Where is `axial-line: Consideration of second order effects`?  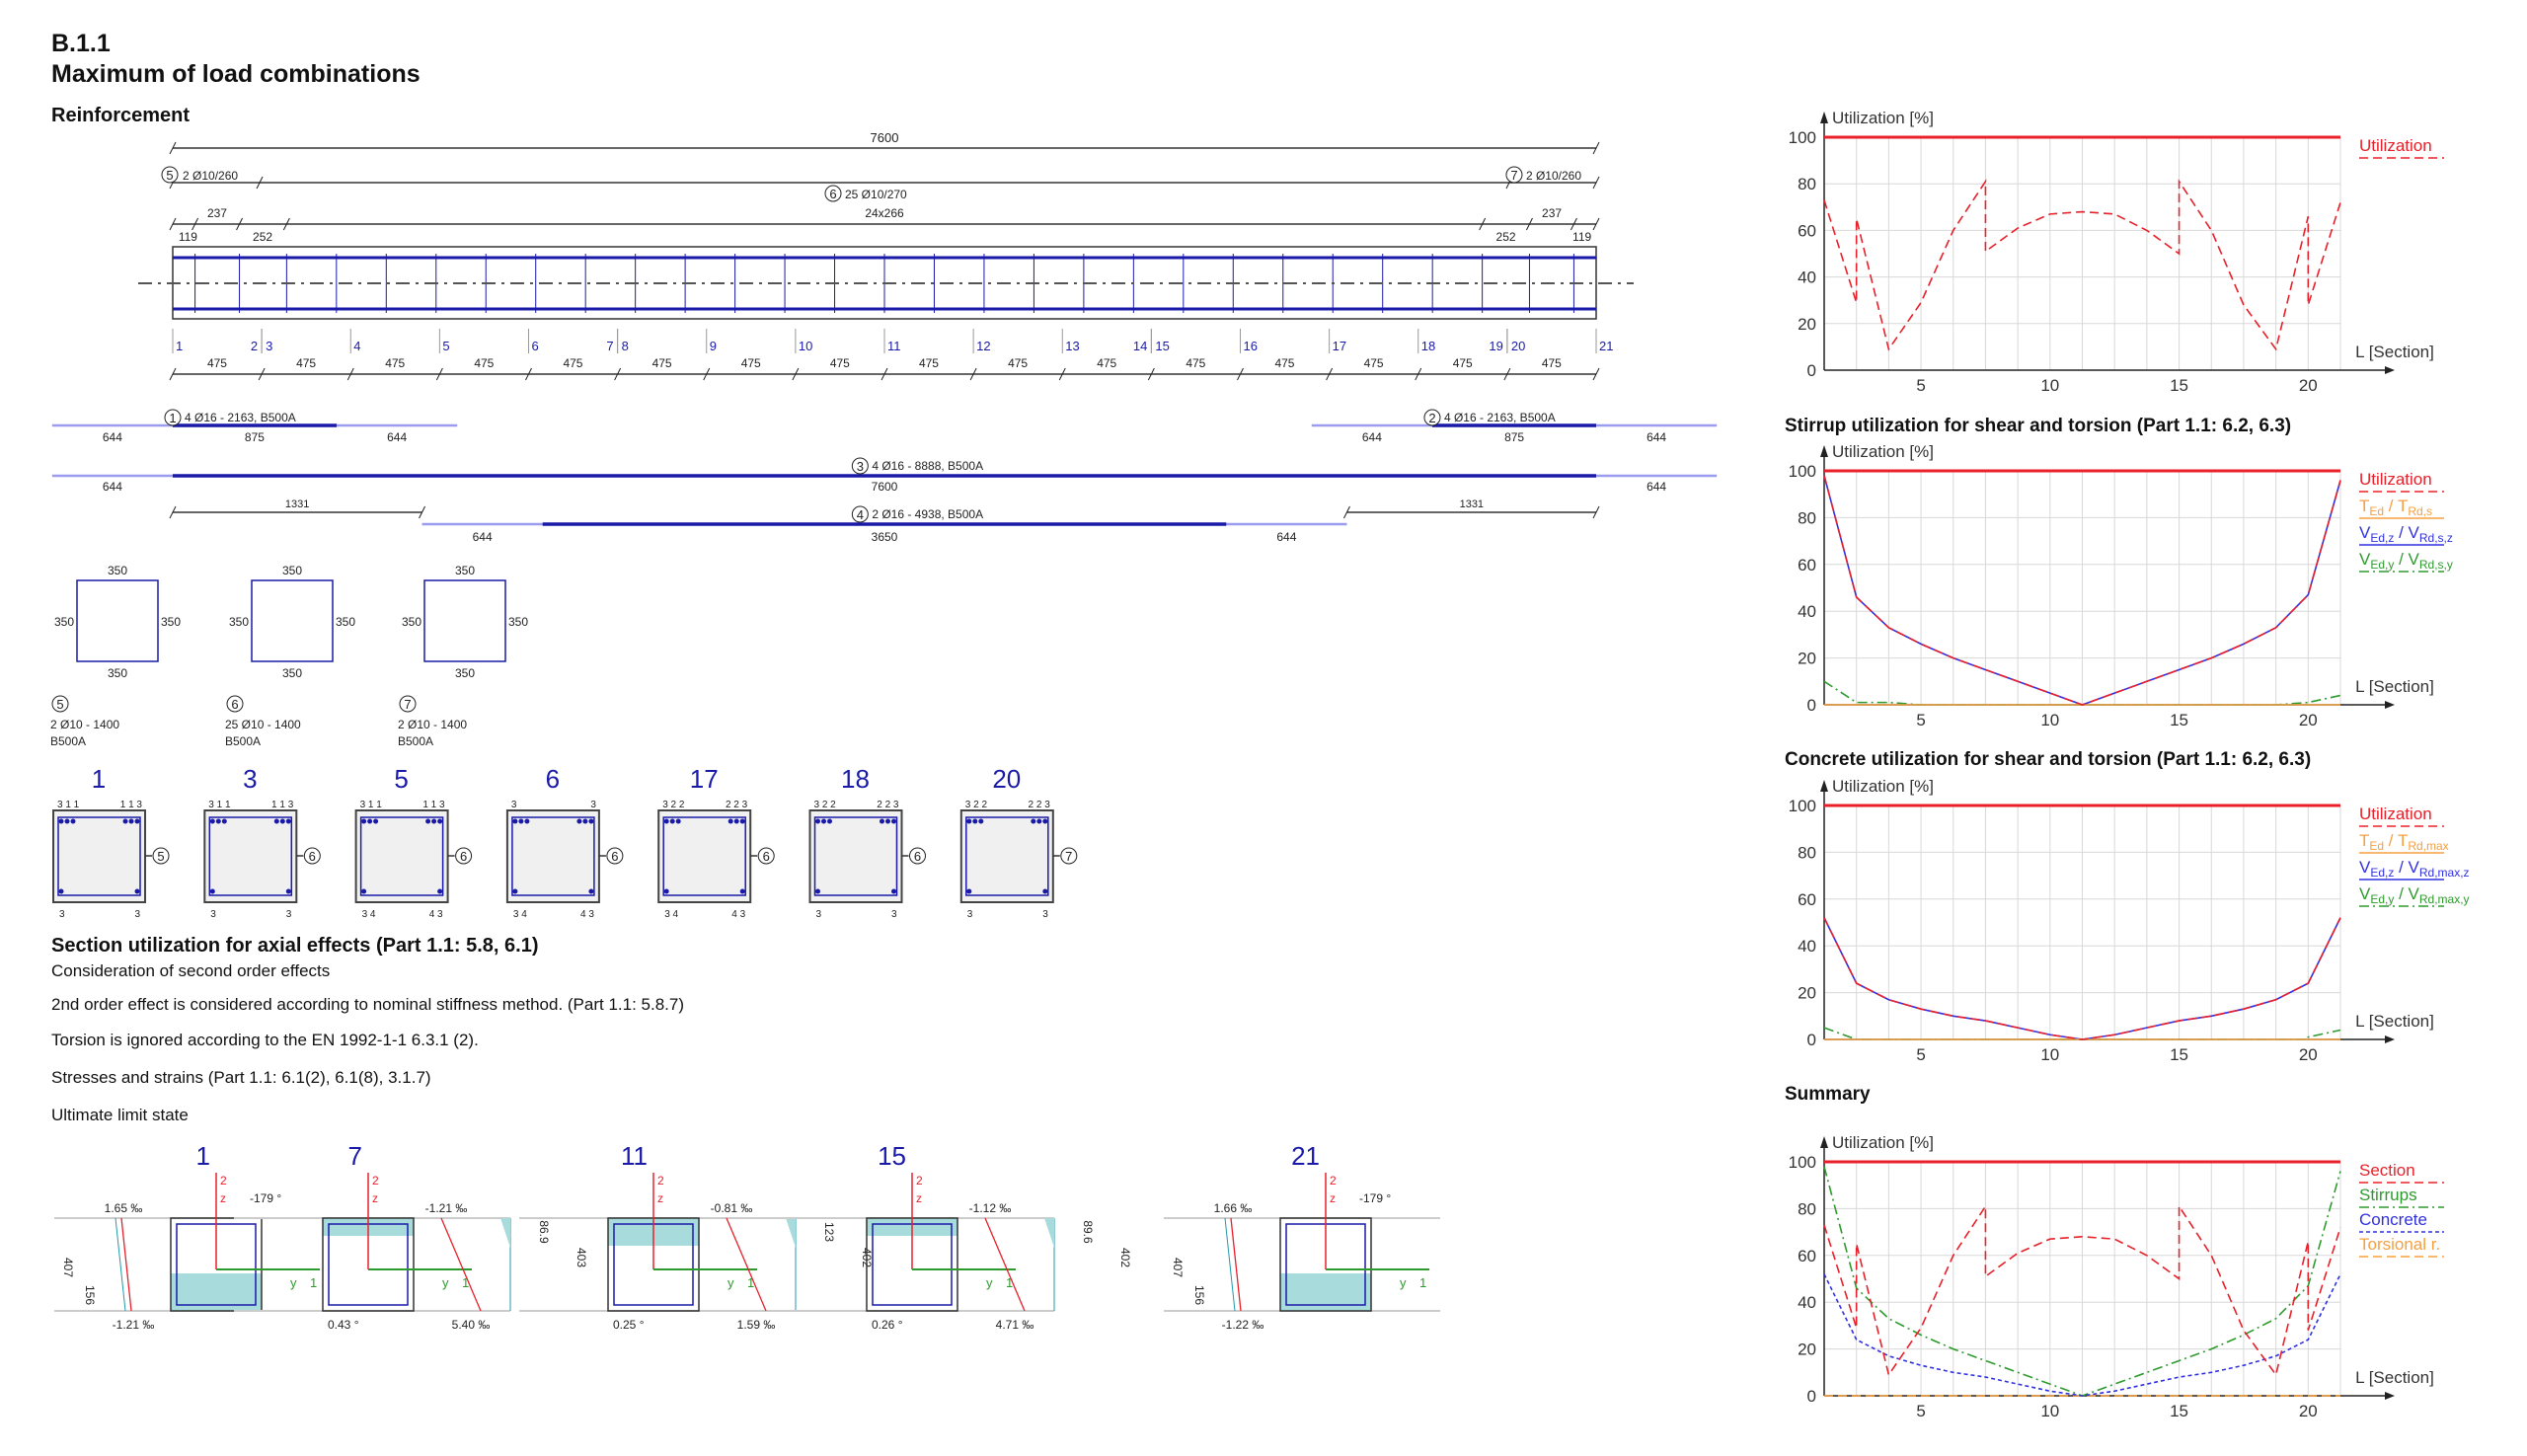 axial-line: Consideration of second order effects is located at coordinates (191, 970).